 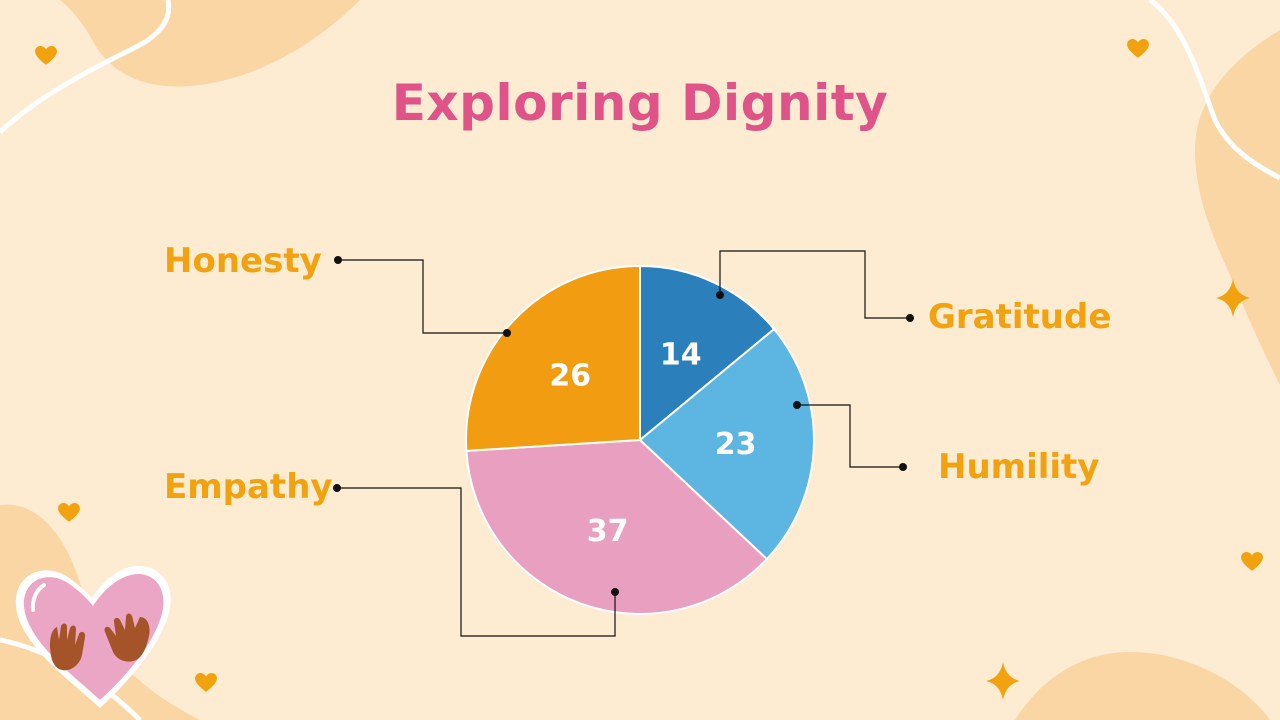 I want to click on data-label-empathy: 37, so click(x=608, y=531).